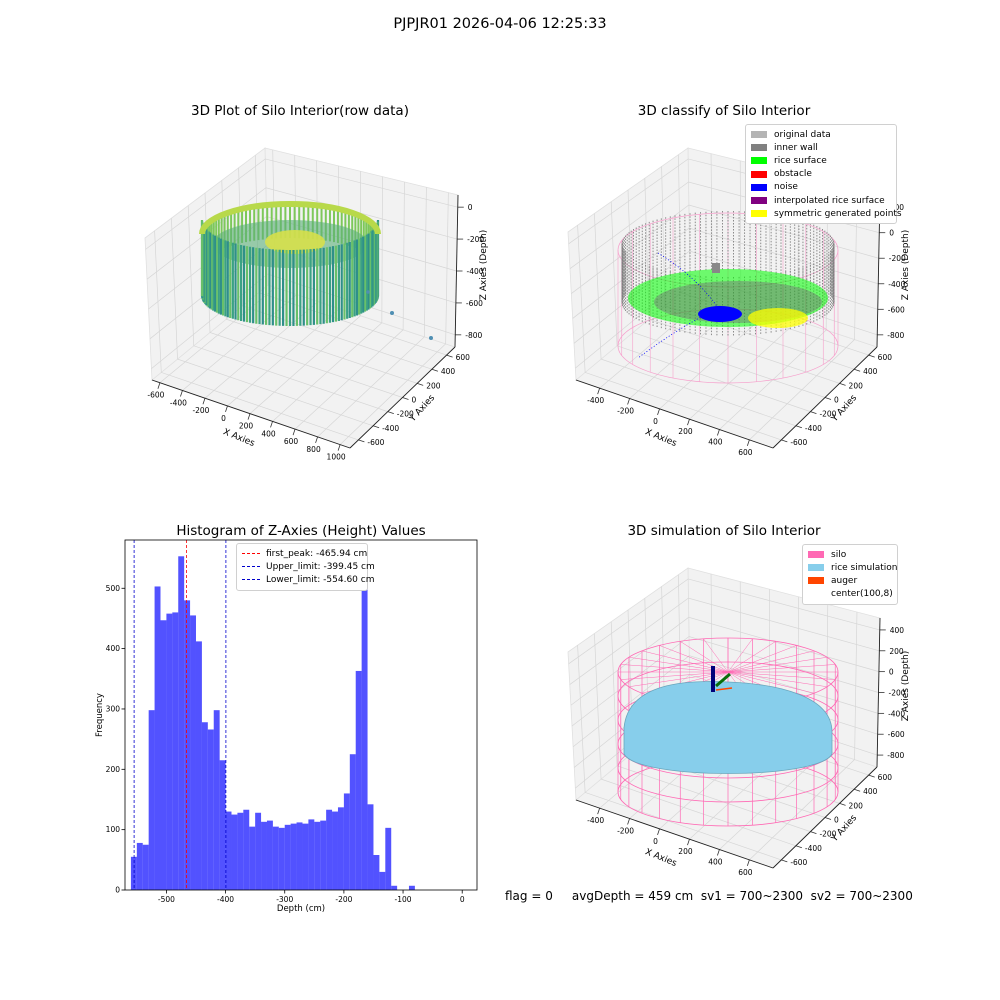 The height and width of the screenshot is (1000, 1000). Describe the element at coordinates (896, 309) in the screenshot. I see `z-tick-label: -600` at that location.